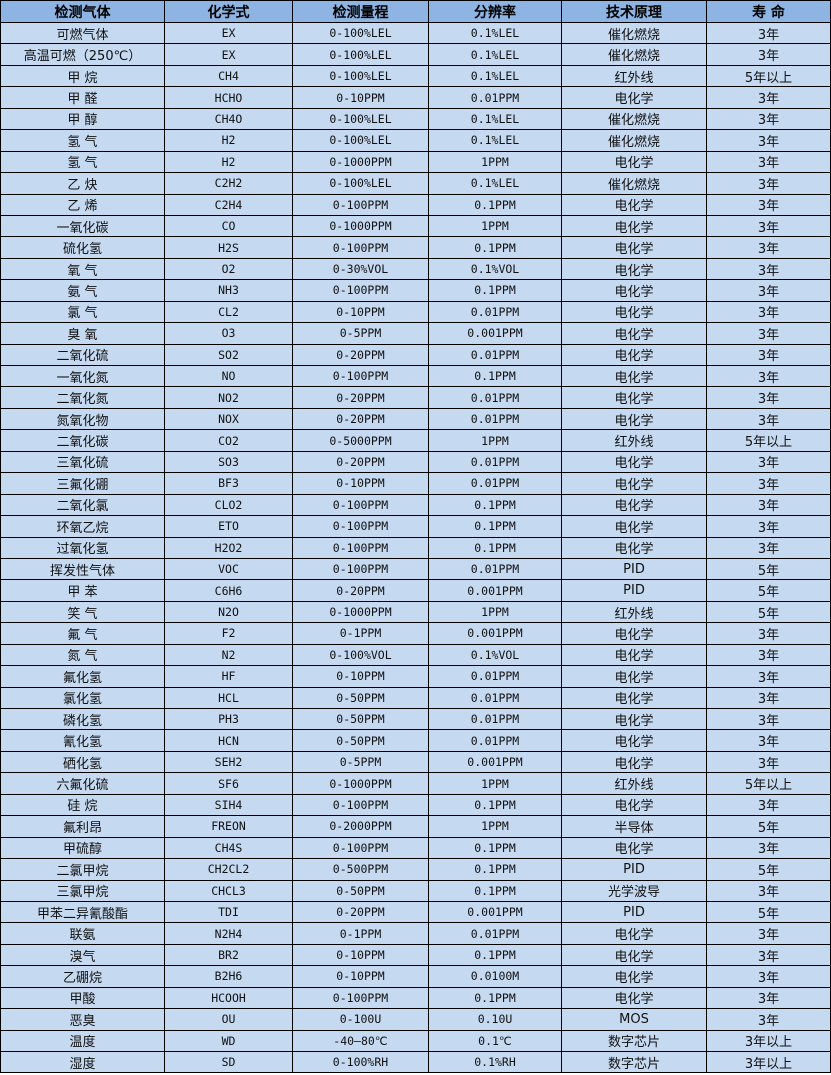 Image resolution: width=831 pixels, height=1075 pixels. What do you see at coordinates (415, 505) in the screenshot?
I see `table-row: 二氧化氯 CLO2 0-100PPM 0.1PPM 电化学 3年` at bounding box center [415, 505].